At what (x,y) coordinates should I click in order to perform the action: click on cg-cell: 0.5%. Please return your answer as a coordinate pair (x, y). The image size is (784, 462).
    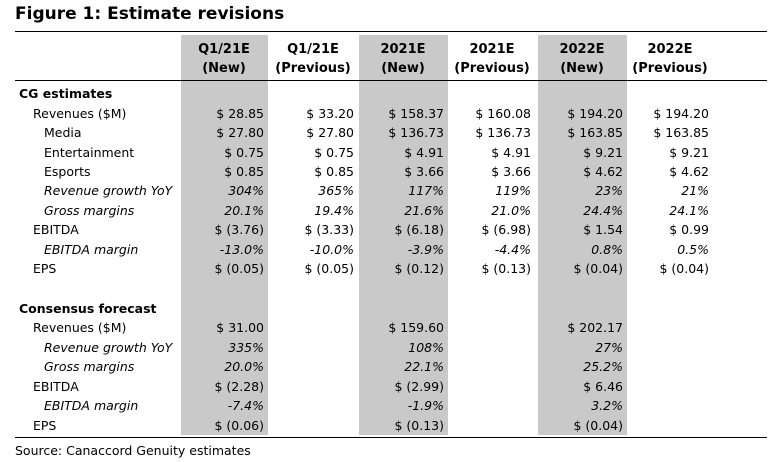
    Looking at the image, I should click on (693, 249).